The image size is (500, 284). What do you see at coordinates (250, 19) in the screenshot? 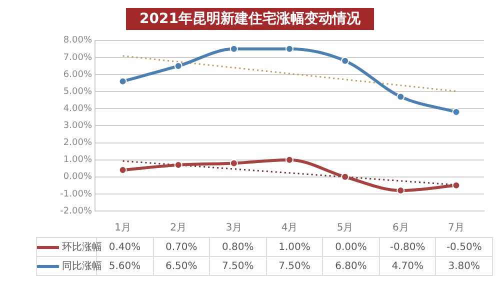
I see `chart-title: 2021年昆明新建住宅涨幅变动情况` at bounding box center [250, 19].